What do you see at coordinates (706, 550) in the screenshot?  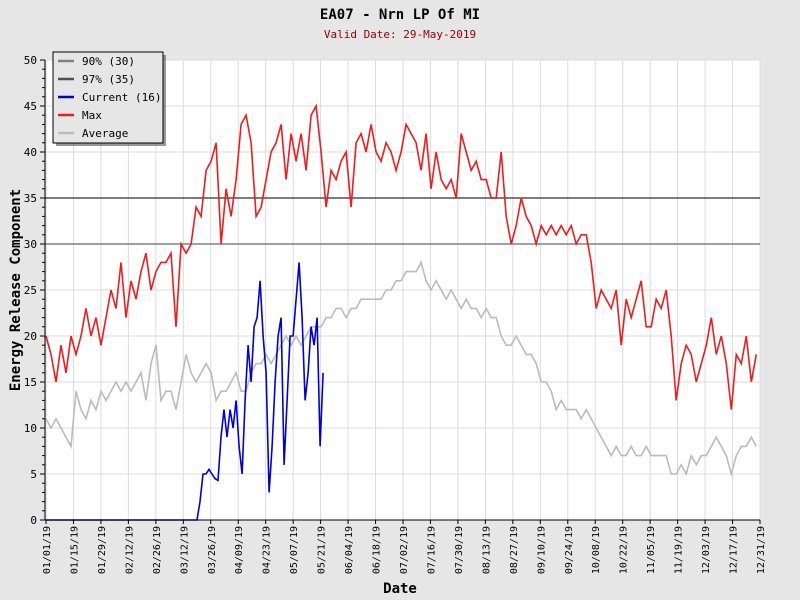 I see `x-tick-label: 12/03/19` at bounding box center [706, 550].